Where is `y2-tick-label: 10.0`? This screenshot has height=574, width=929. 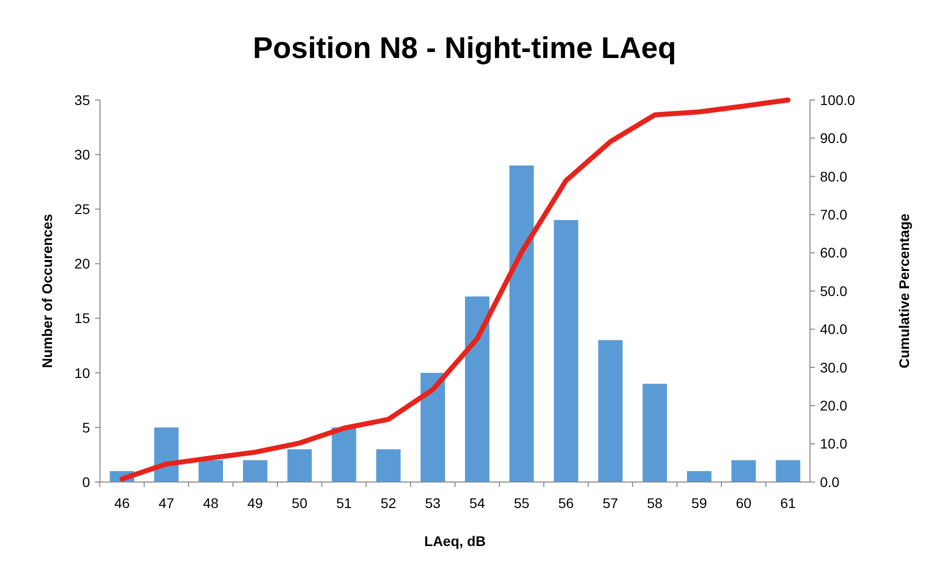
y2-tick-label: 10.0 is located at coordinates (834, 444).